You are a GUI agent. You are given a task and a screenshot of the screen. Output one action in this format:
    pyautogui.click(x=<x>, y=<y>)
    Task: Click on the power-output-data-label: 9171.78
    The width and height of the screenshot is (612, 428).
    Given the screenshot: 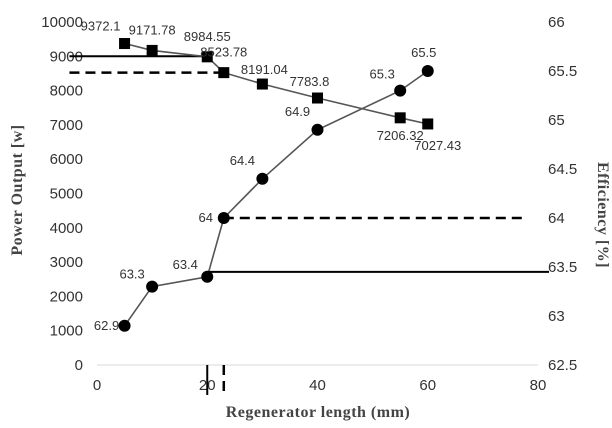 What is the action you would take?
    pyautogui.click(x=152, y=29)
    